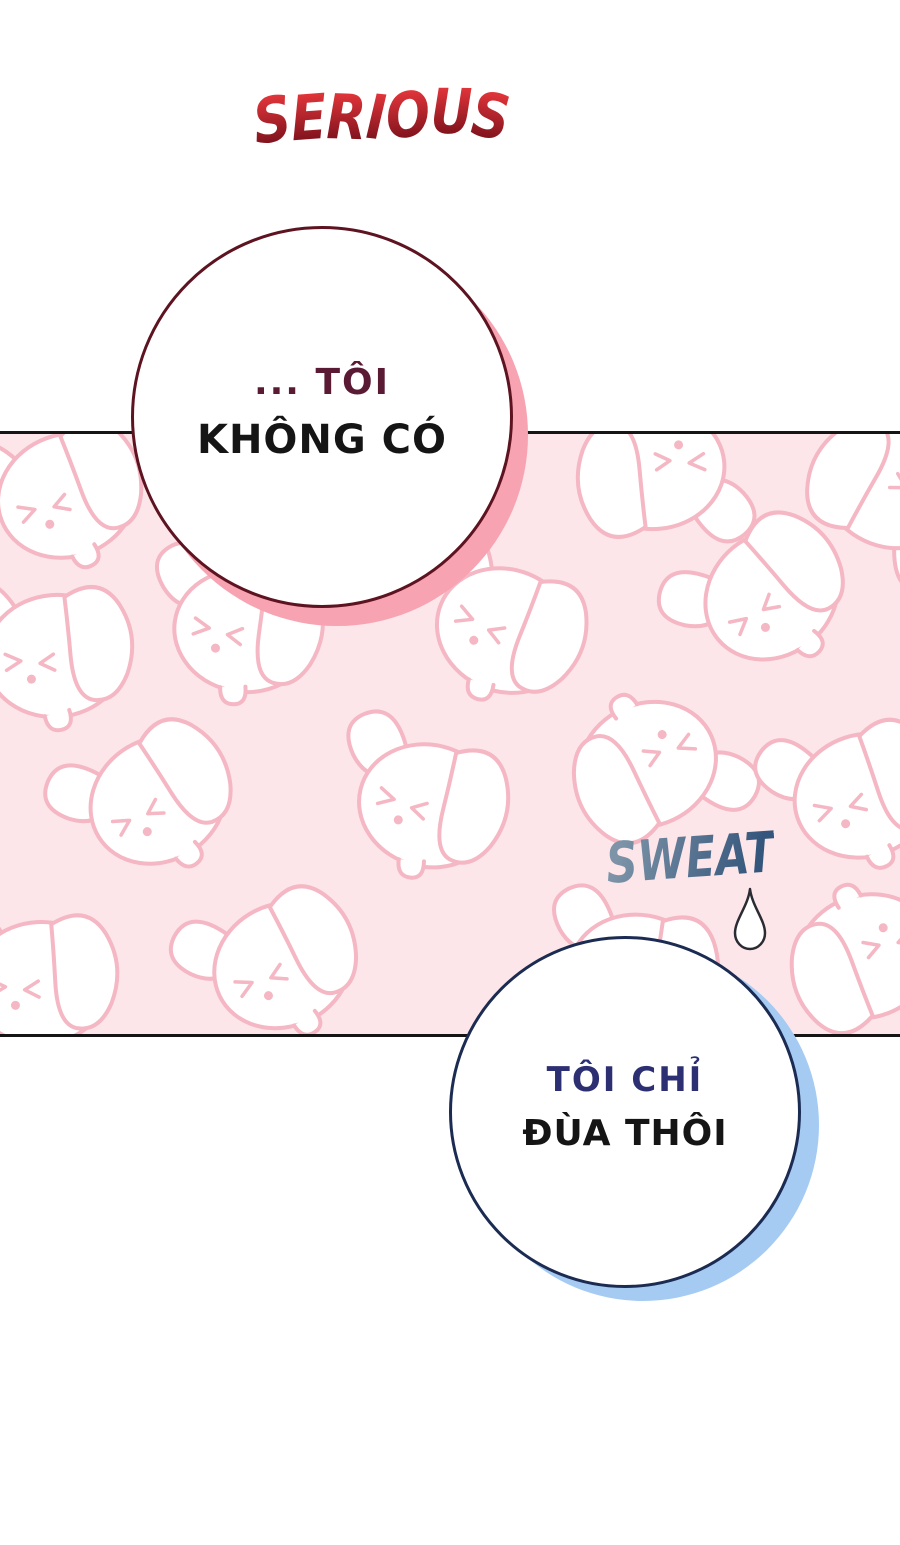  I want to click on bubble-1-line-2: KHÔNG CÓ, so click(322, 439).